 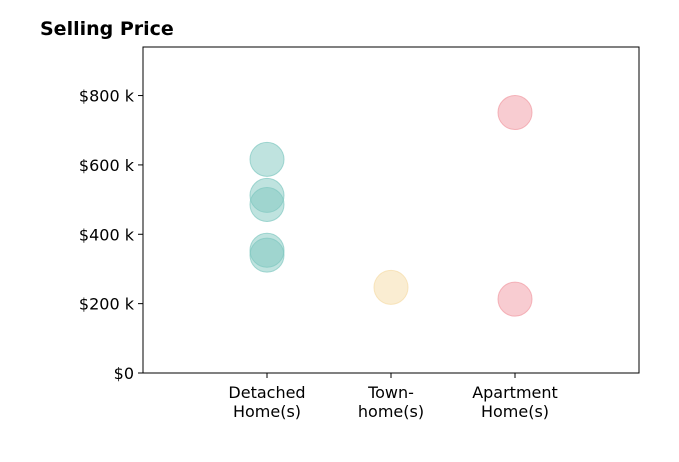 What do you see at coordinates (107, 29) in the screenshot?
I see `chart-title: Selling Price` at bounding box center [107, 29].